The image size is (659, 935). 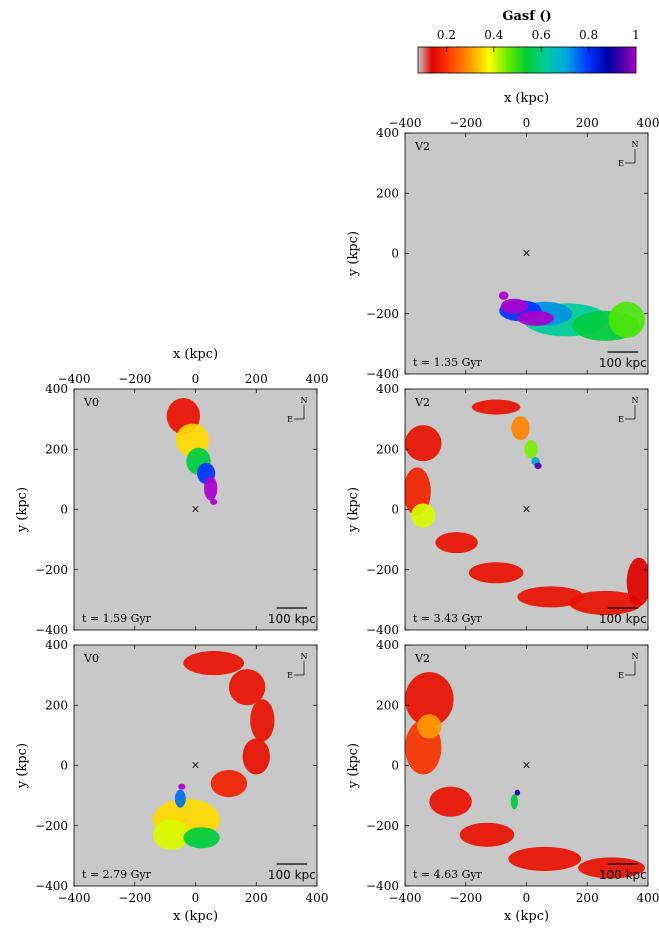 I want to click on colorbar-tick-label: 0.2, so click(x=446, y=35).